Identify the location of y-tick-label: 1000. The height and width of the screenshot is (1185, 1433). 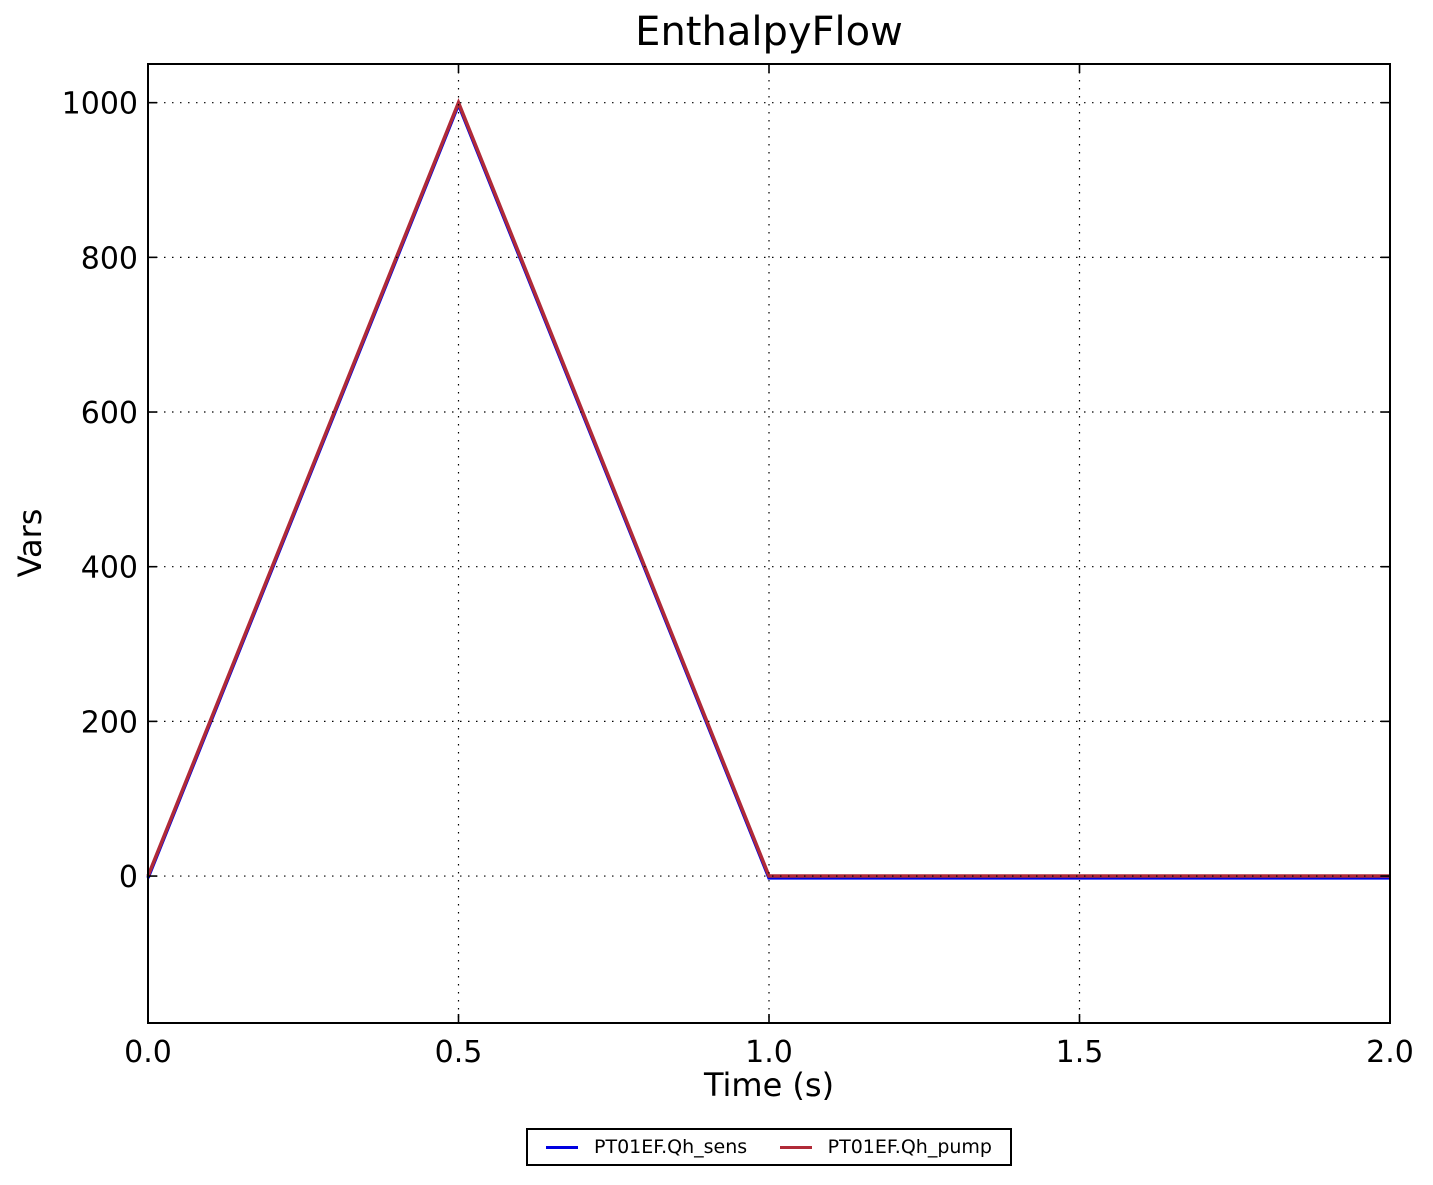
(100, 104).